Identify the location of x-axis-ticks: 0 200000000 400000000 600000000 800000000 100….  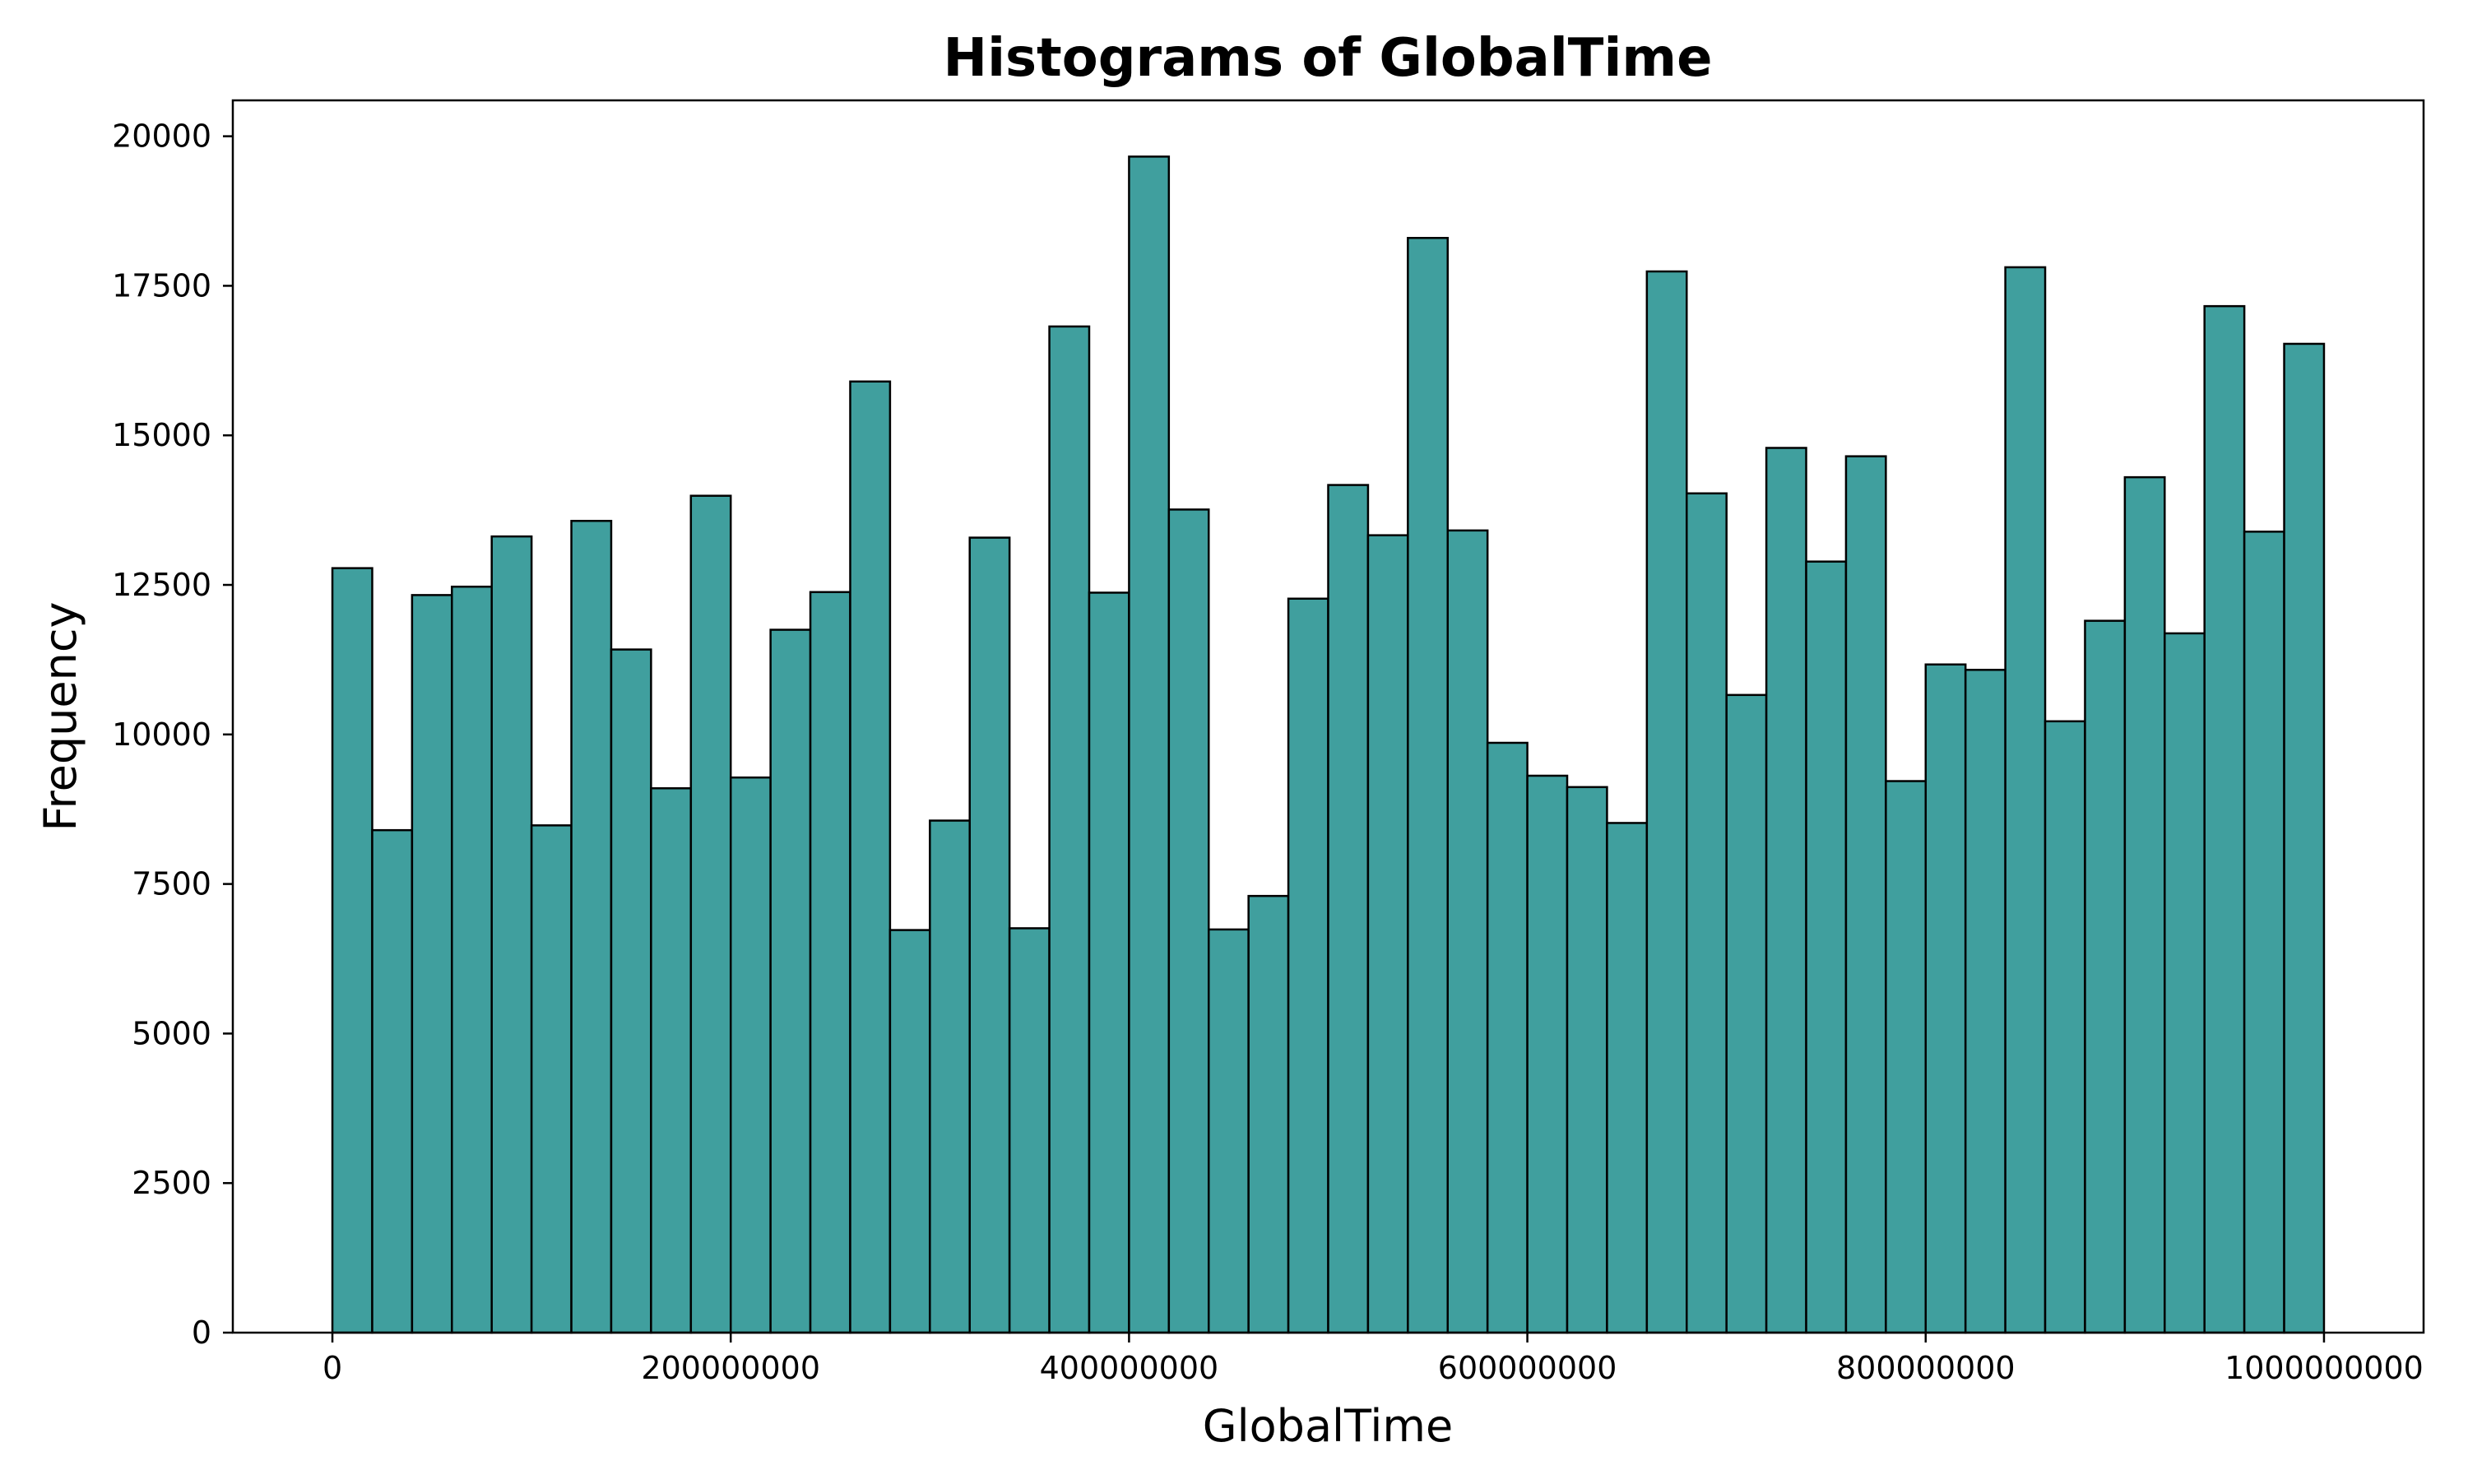
(1373, 1359).